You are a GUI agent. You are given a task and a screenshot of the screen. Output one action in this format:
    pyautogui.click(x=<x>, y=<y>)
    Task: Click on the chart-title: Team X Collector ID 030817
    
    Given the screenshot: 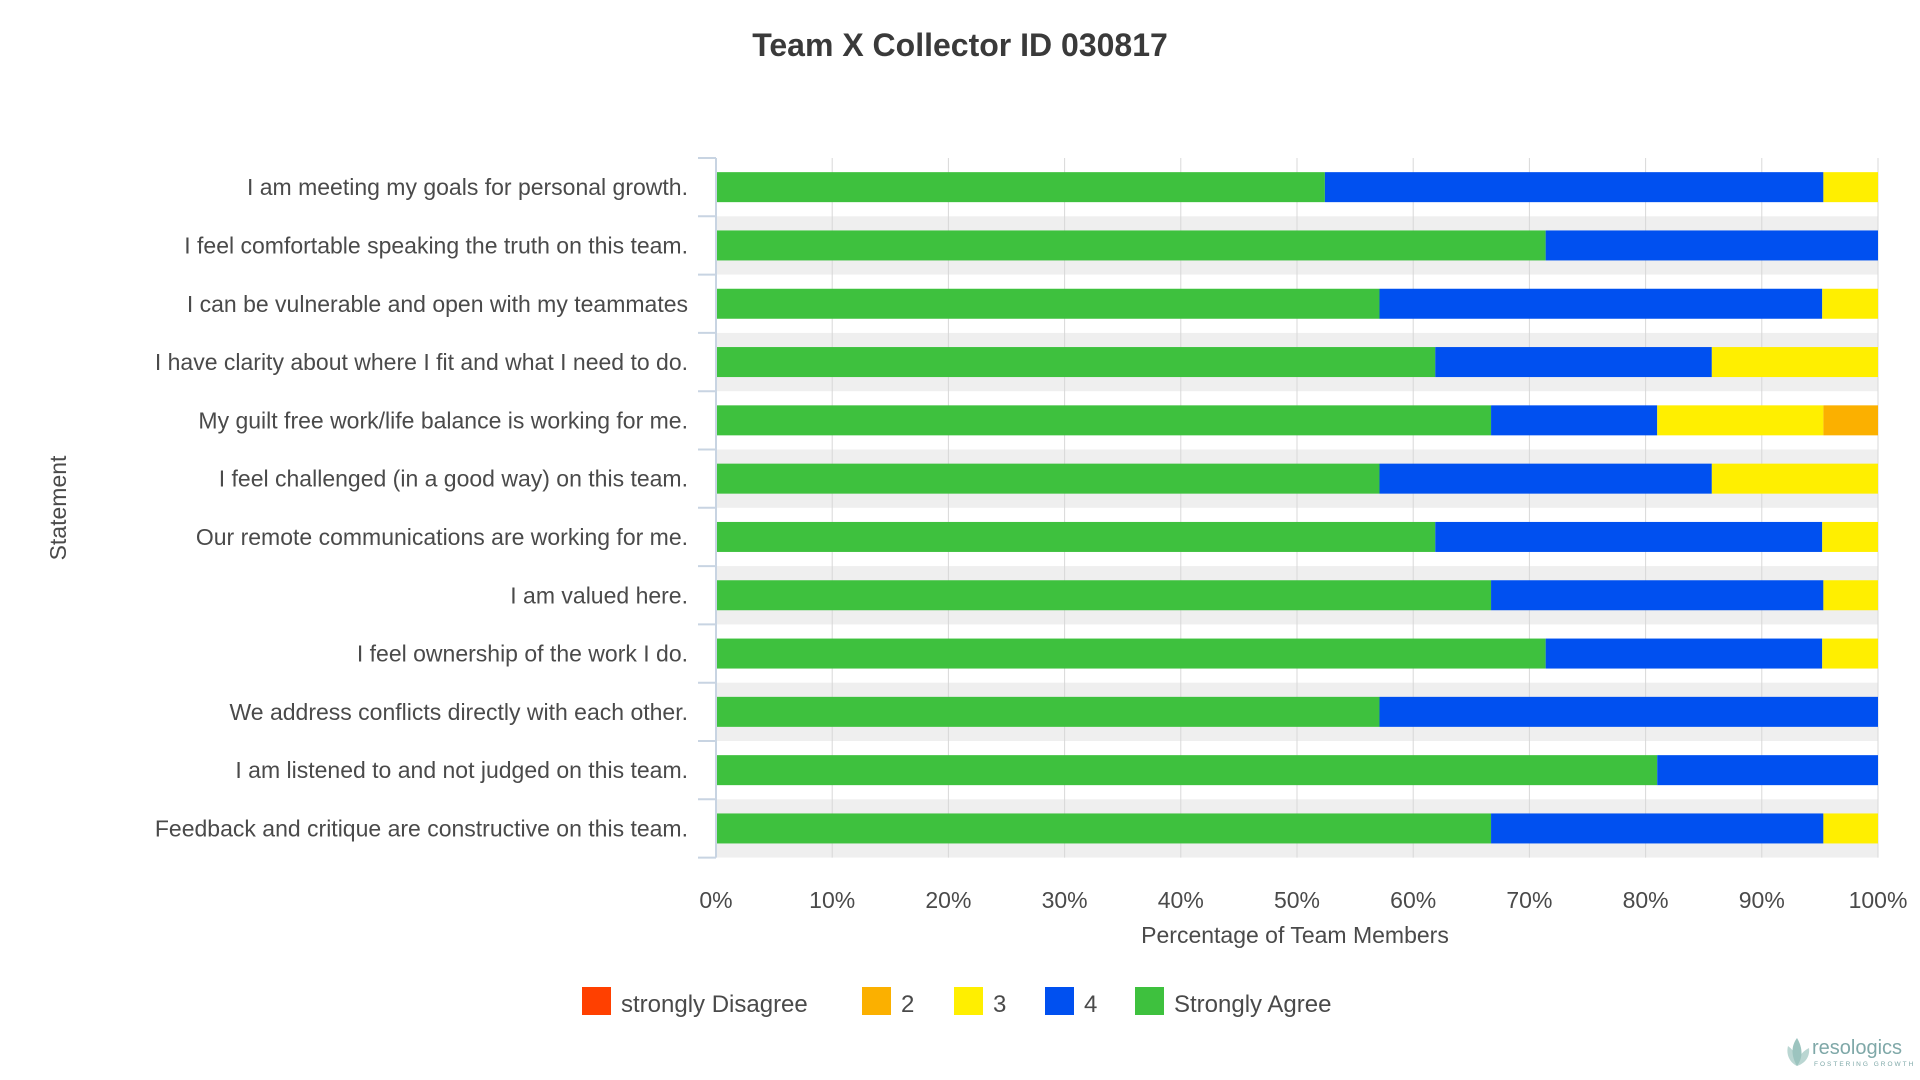 What is the action you would take?
    pyautogui.click(x=960, y=45)
    